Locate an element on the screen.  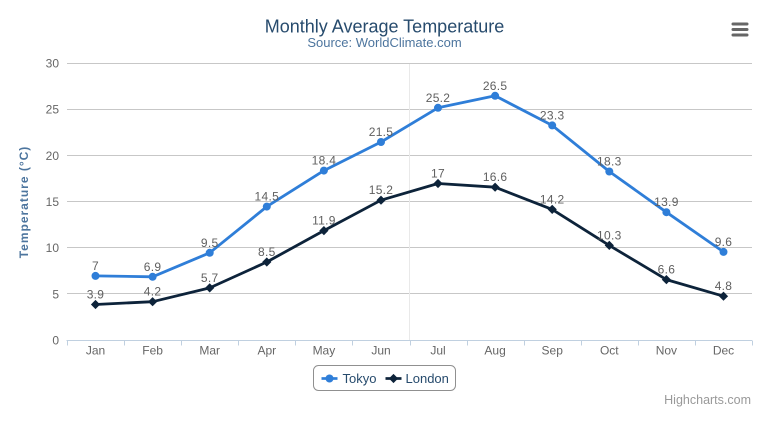
svg-text: 20 is located at coordinates (53, 156).